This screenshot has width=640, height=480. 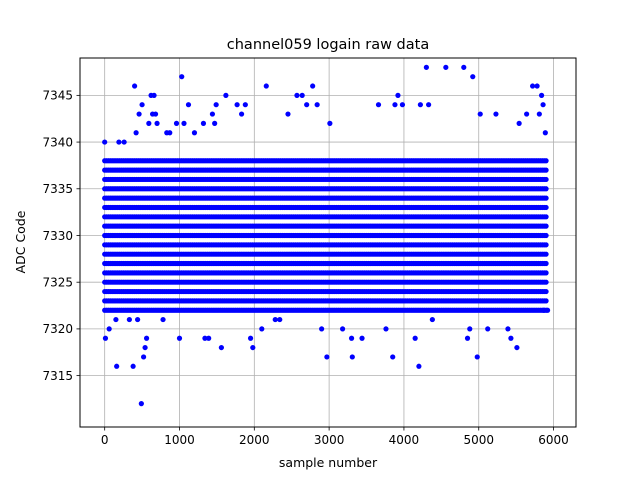 I want to click on x-tick-label: 6000, so click(x=553, y=440).